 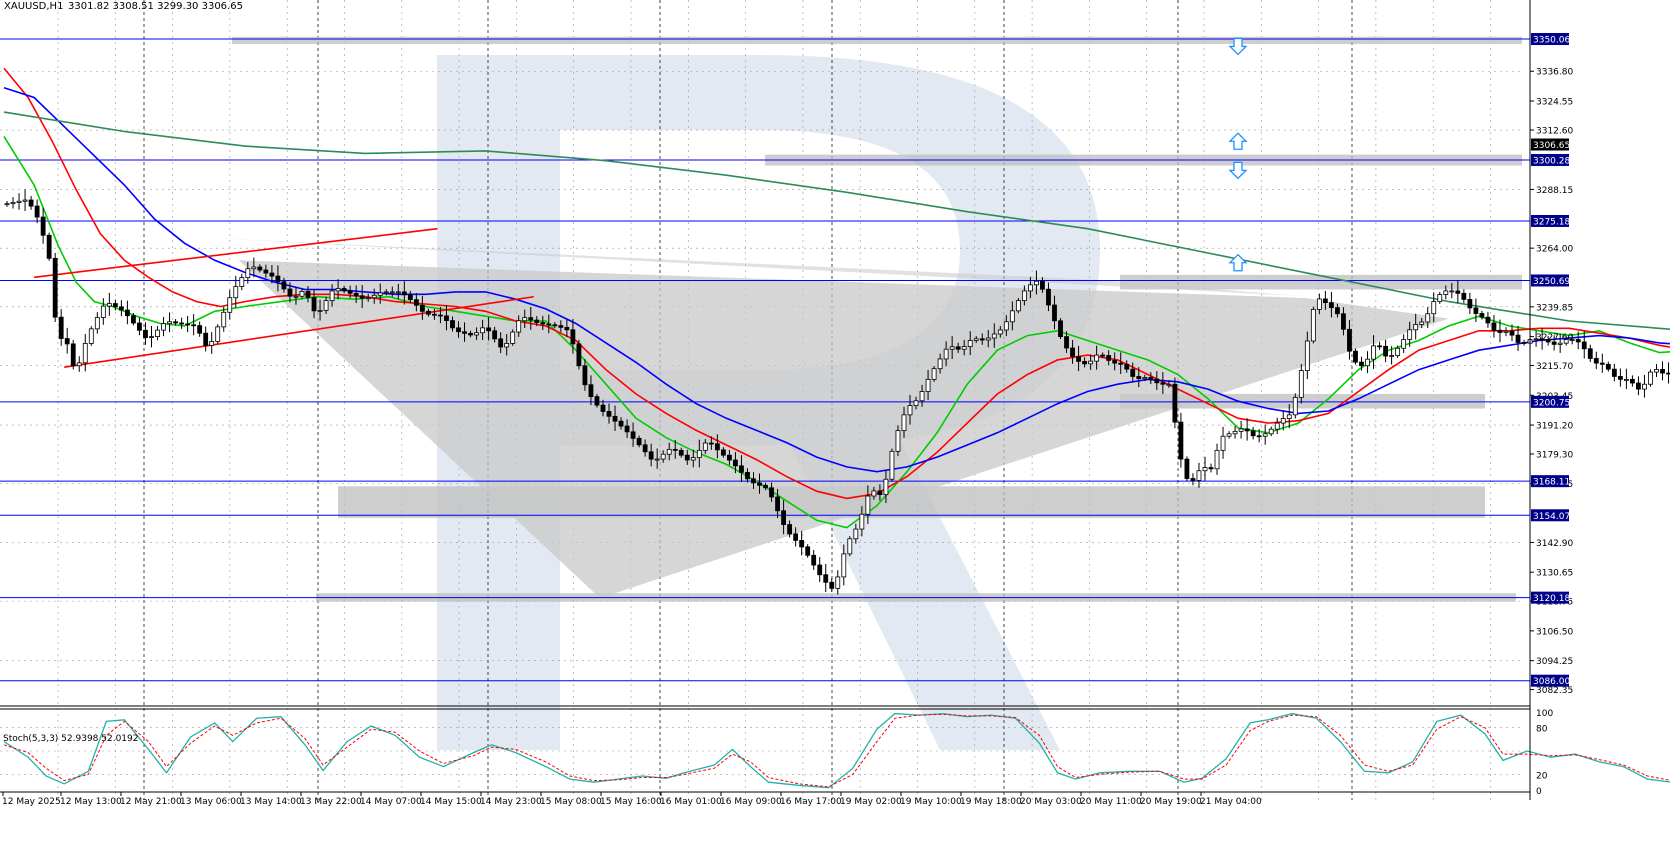 I want to click on channel-line, so click(x=236, y=253).